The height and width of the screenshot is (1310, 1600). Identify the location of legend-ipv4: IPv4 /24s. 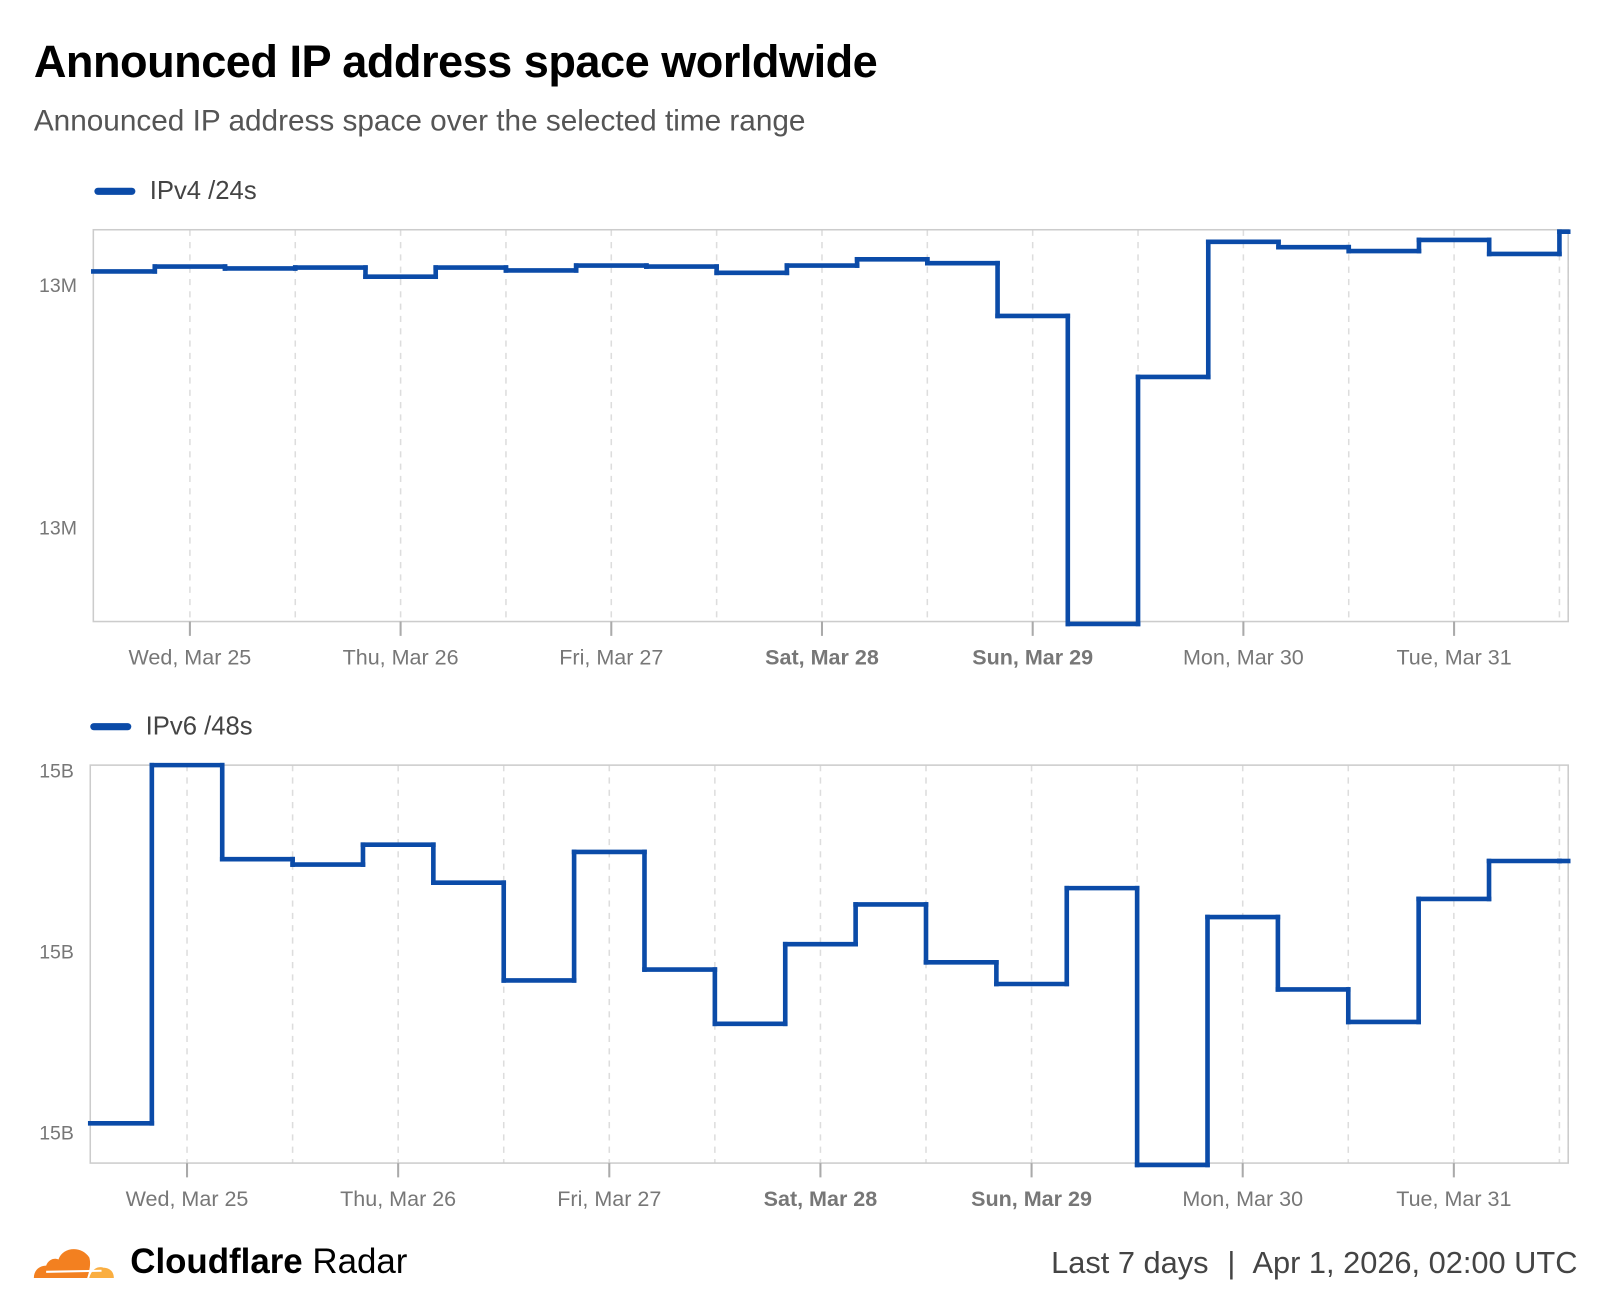
(175, 191).